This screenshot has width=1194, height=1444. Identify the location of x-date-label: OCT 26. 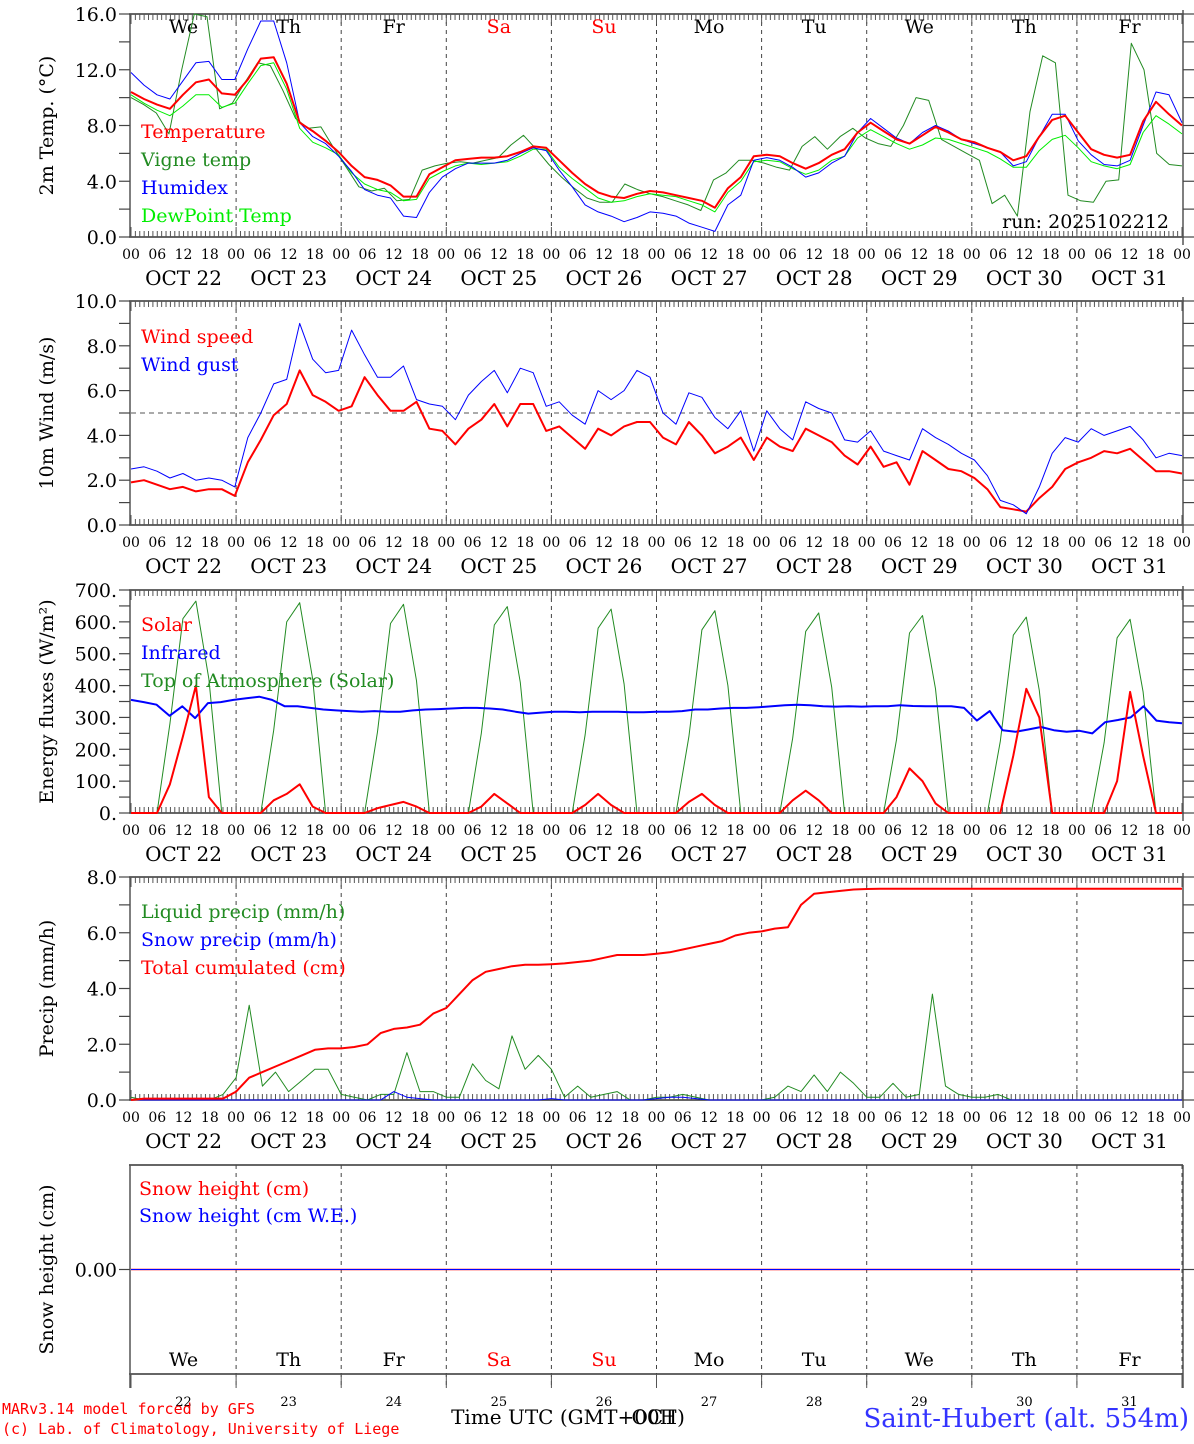
(604, 854).